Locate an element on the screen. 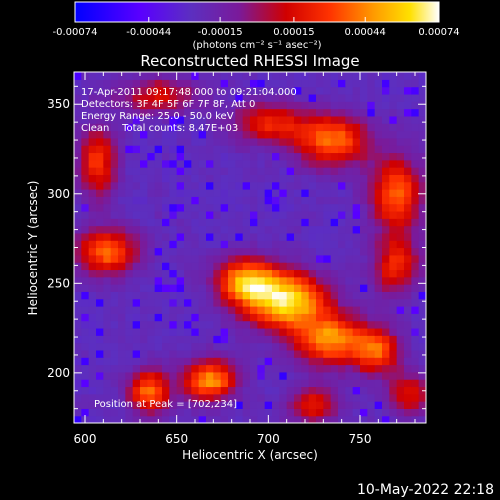 Image resolution: width=500 pixels, height=500 pixels. annotation-peak-position: Position at Peak = [702,234] is located at coordinates (165, 404).